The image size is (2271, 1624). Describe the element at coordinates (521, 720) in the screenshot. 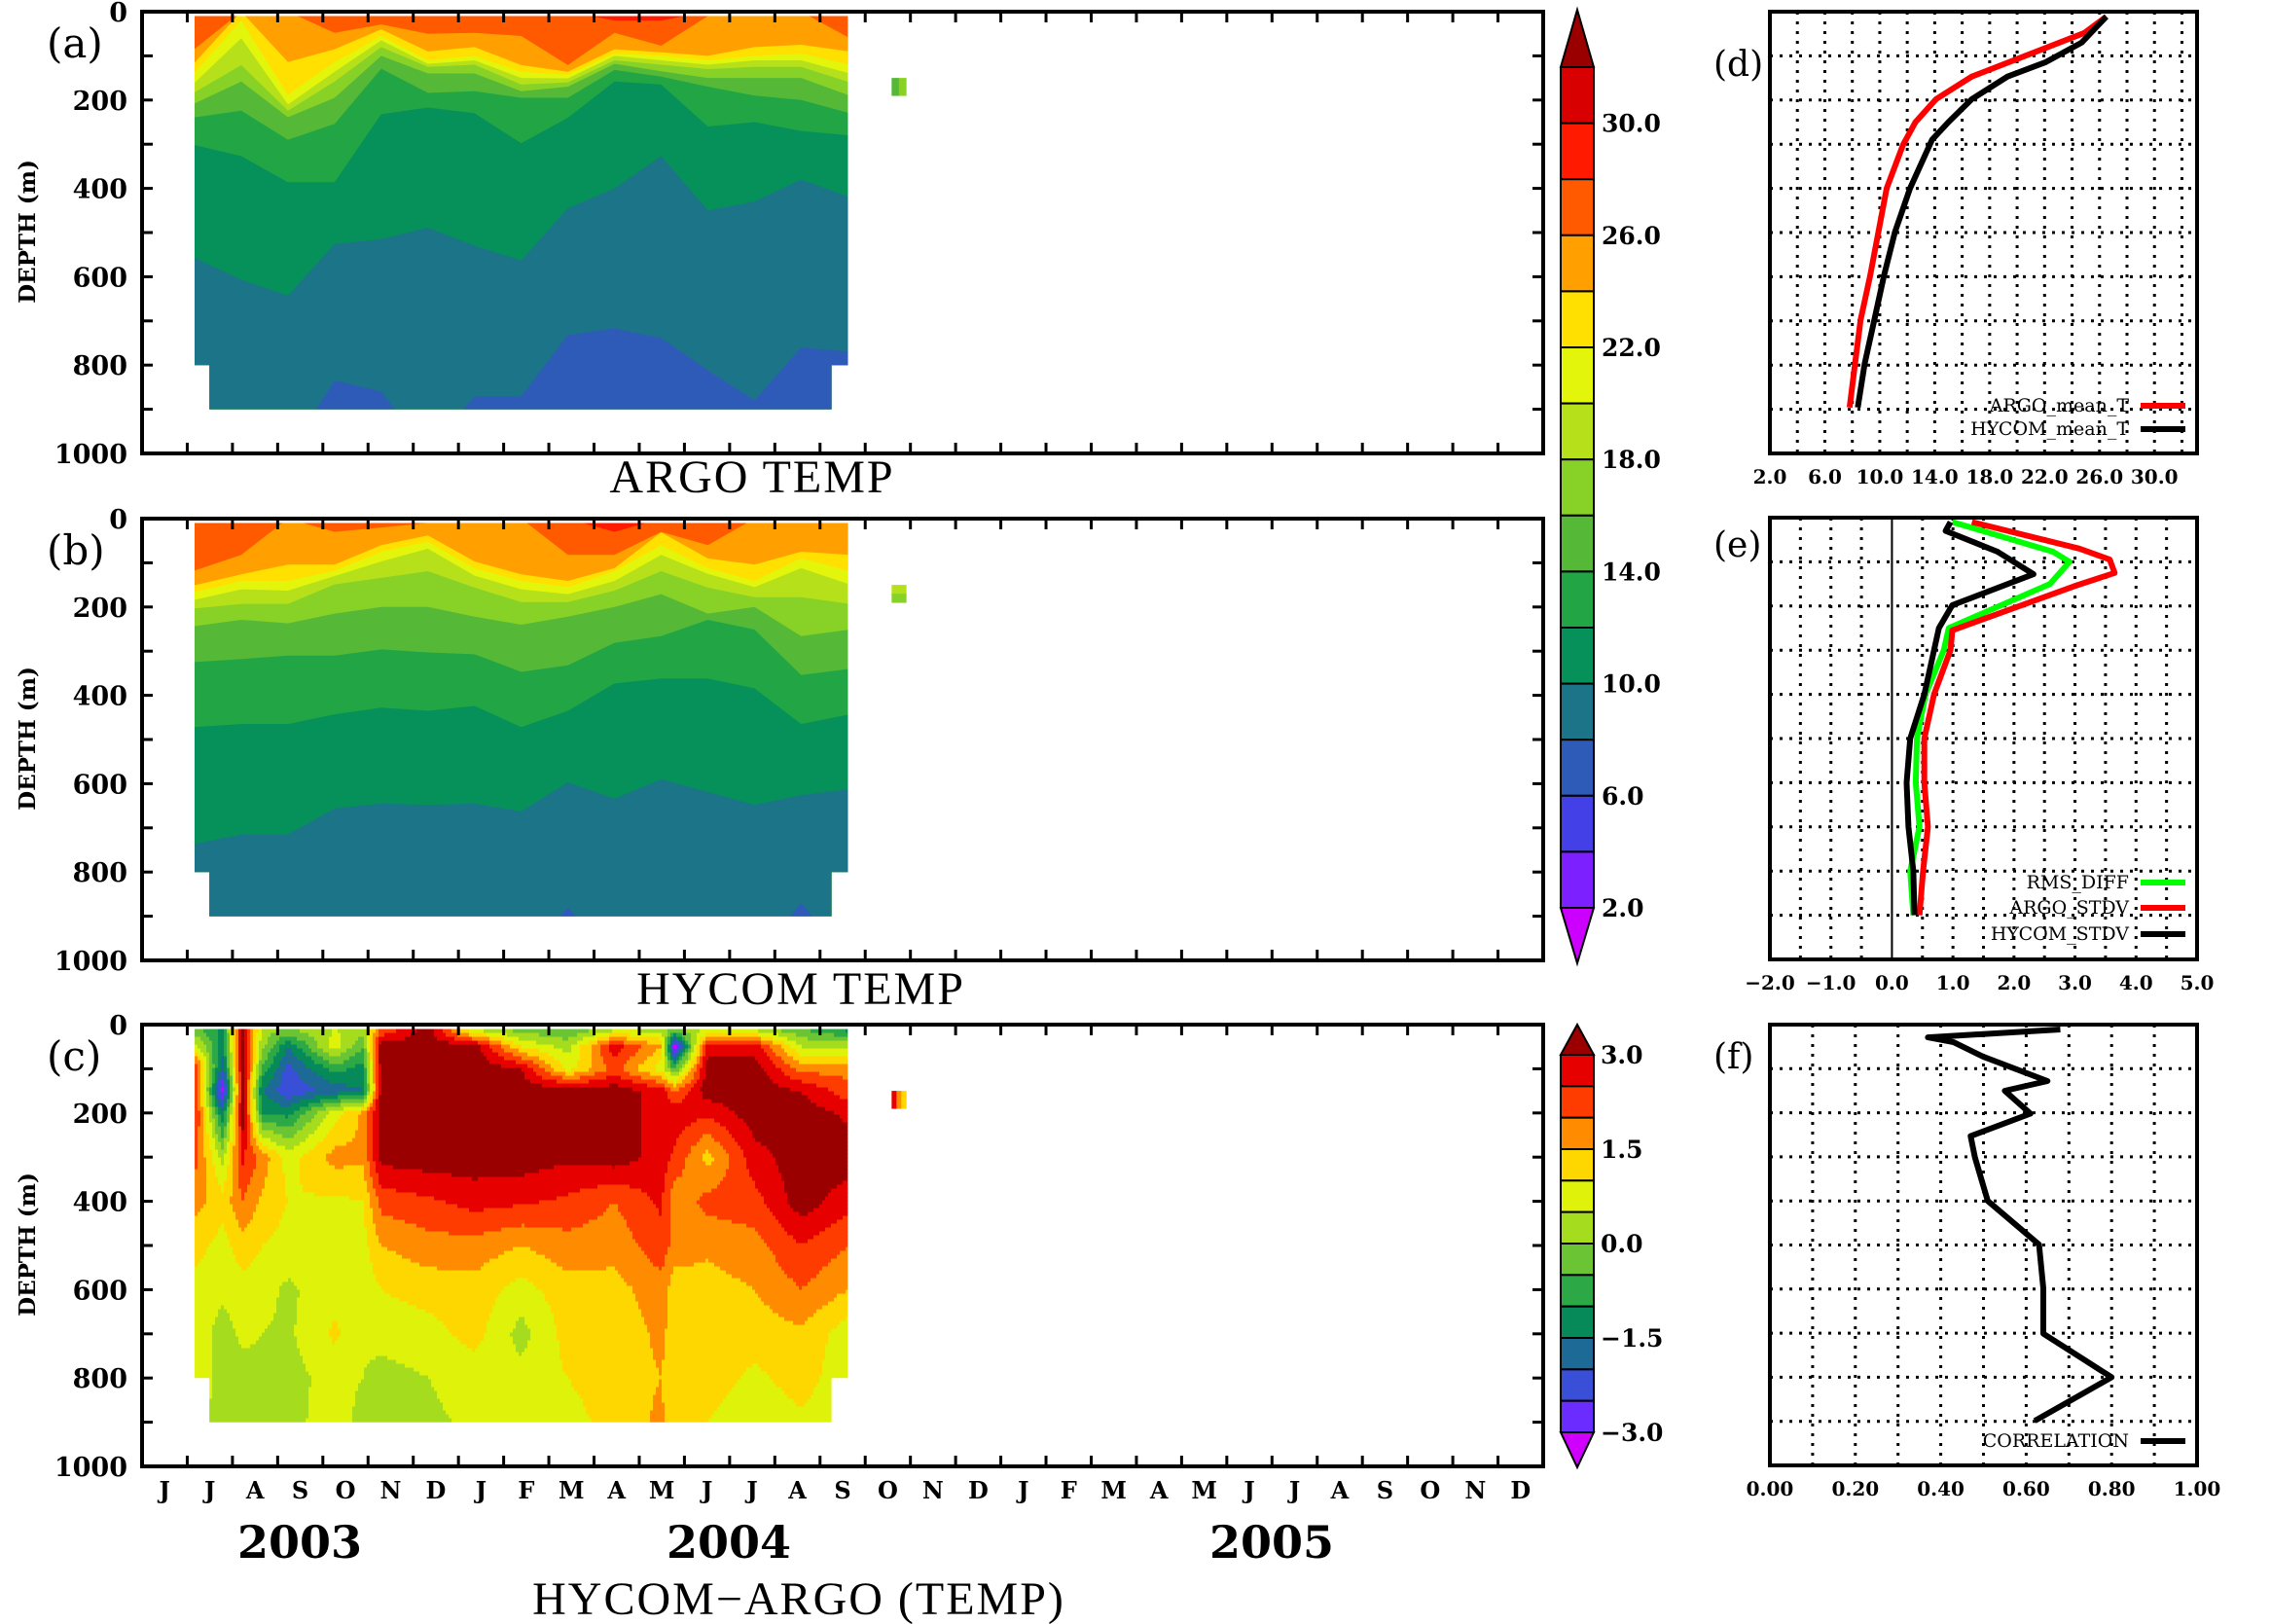

I see `contour-field` at that location.